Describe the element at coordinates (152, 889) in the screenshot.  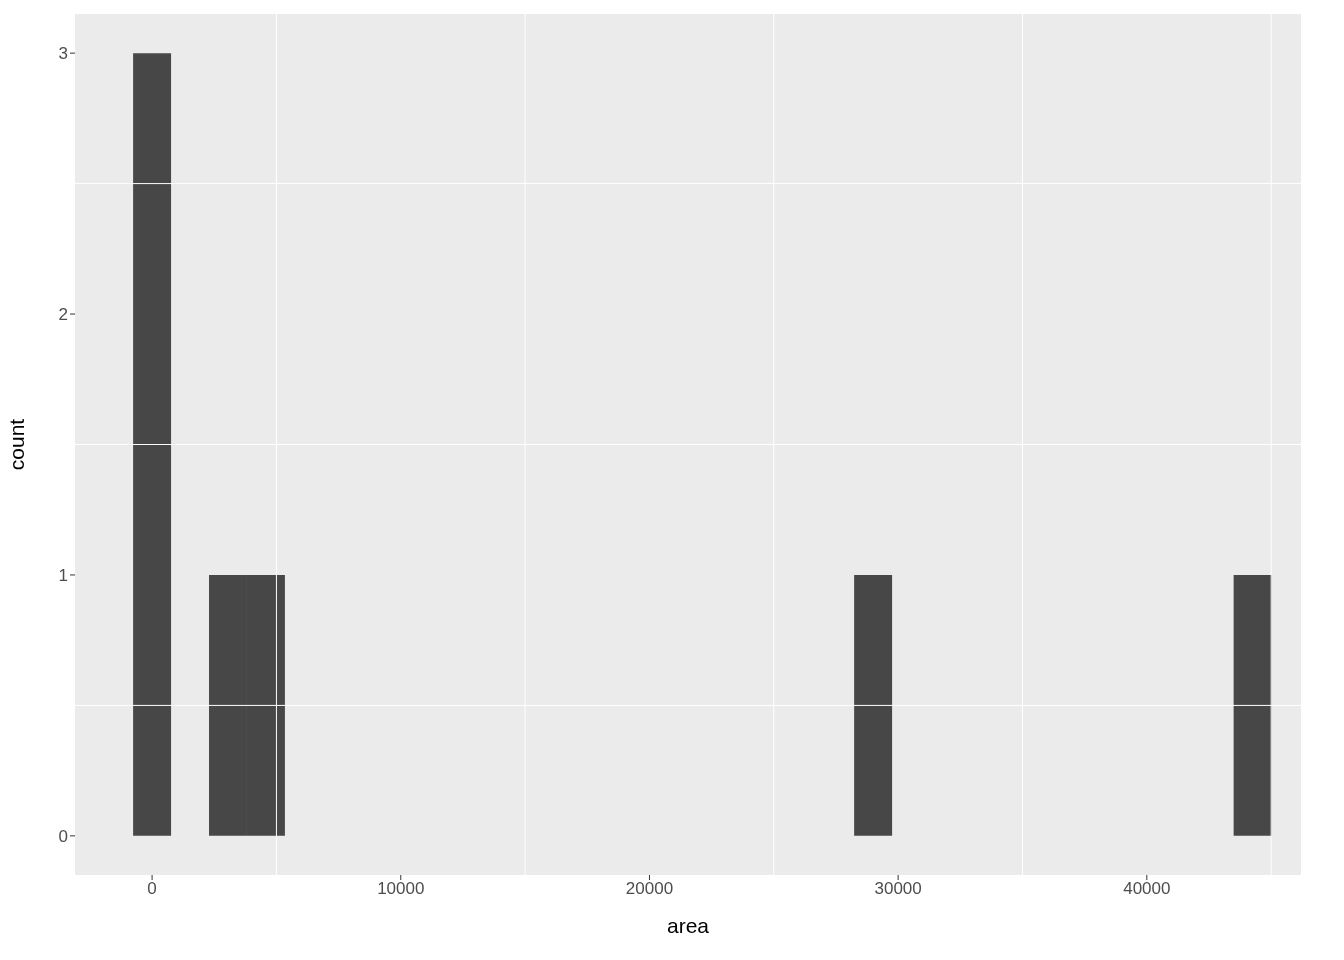
I see `x-tick-label: 0` at that location.